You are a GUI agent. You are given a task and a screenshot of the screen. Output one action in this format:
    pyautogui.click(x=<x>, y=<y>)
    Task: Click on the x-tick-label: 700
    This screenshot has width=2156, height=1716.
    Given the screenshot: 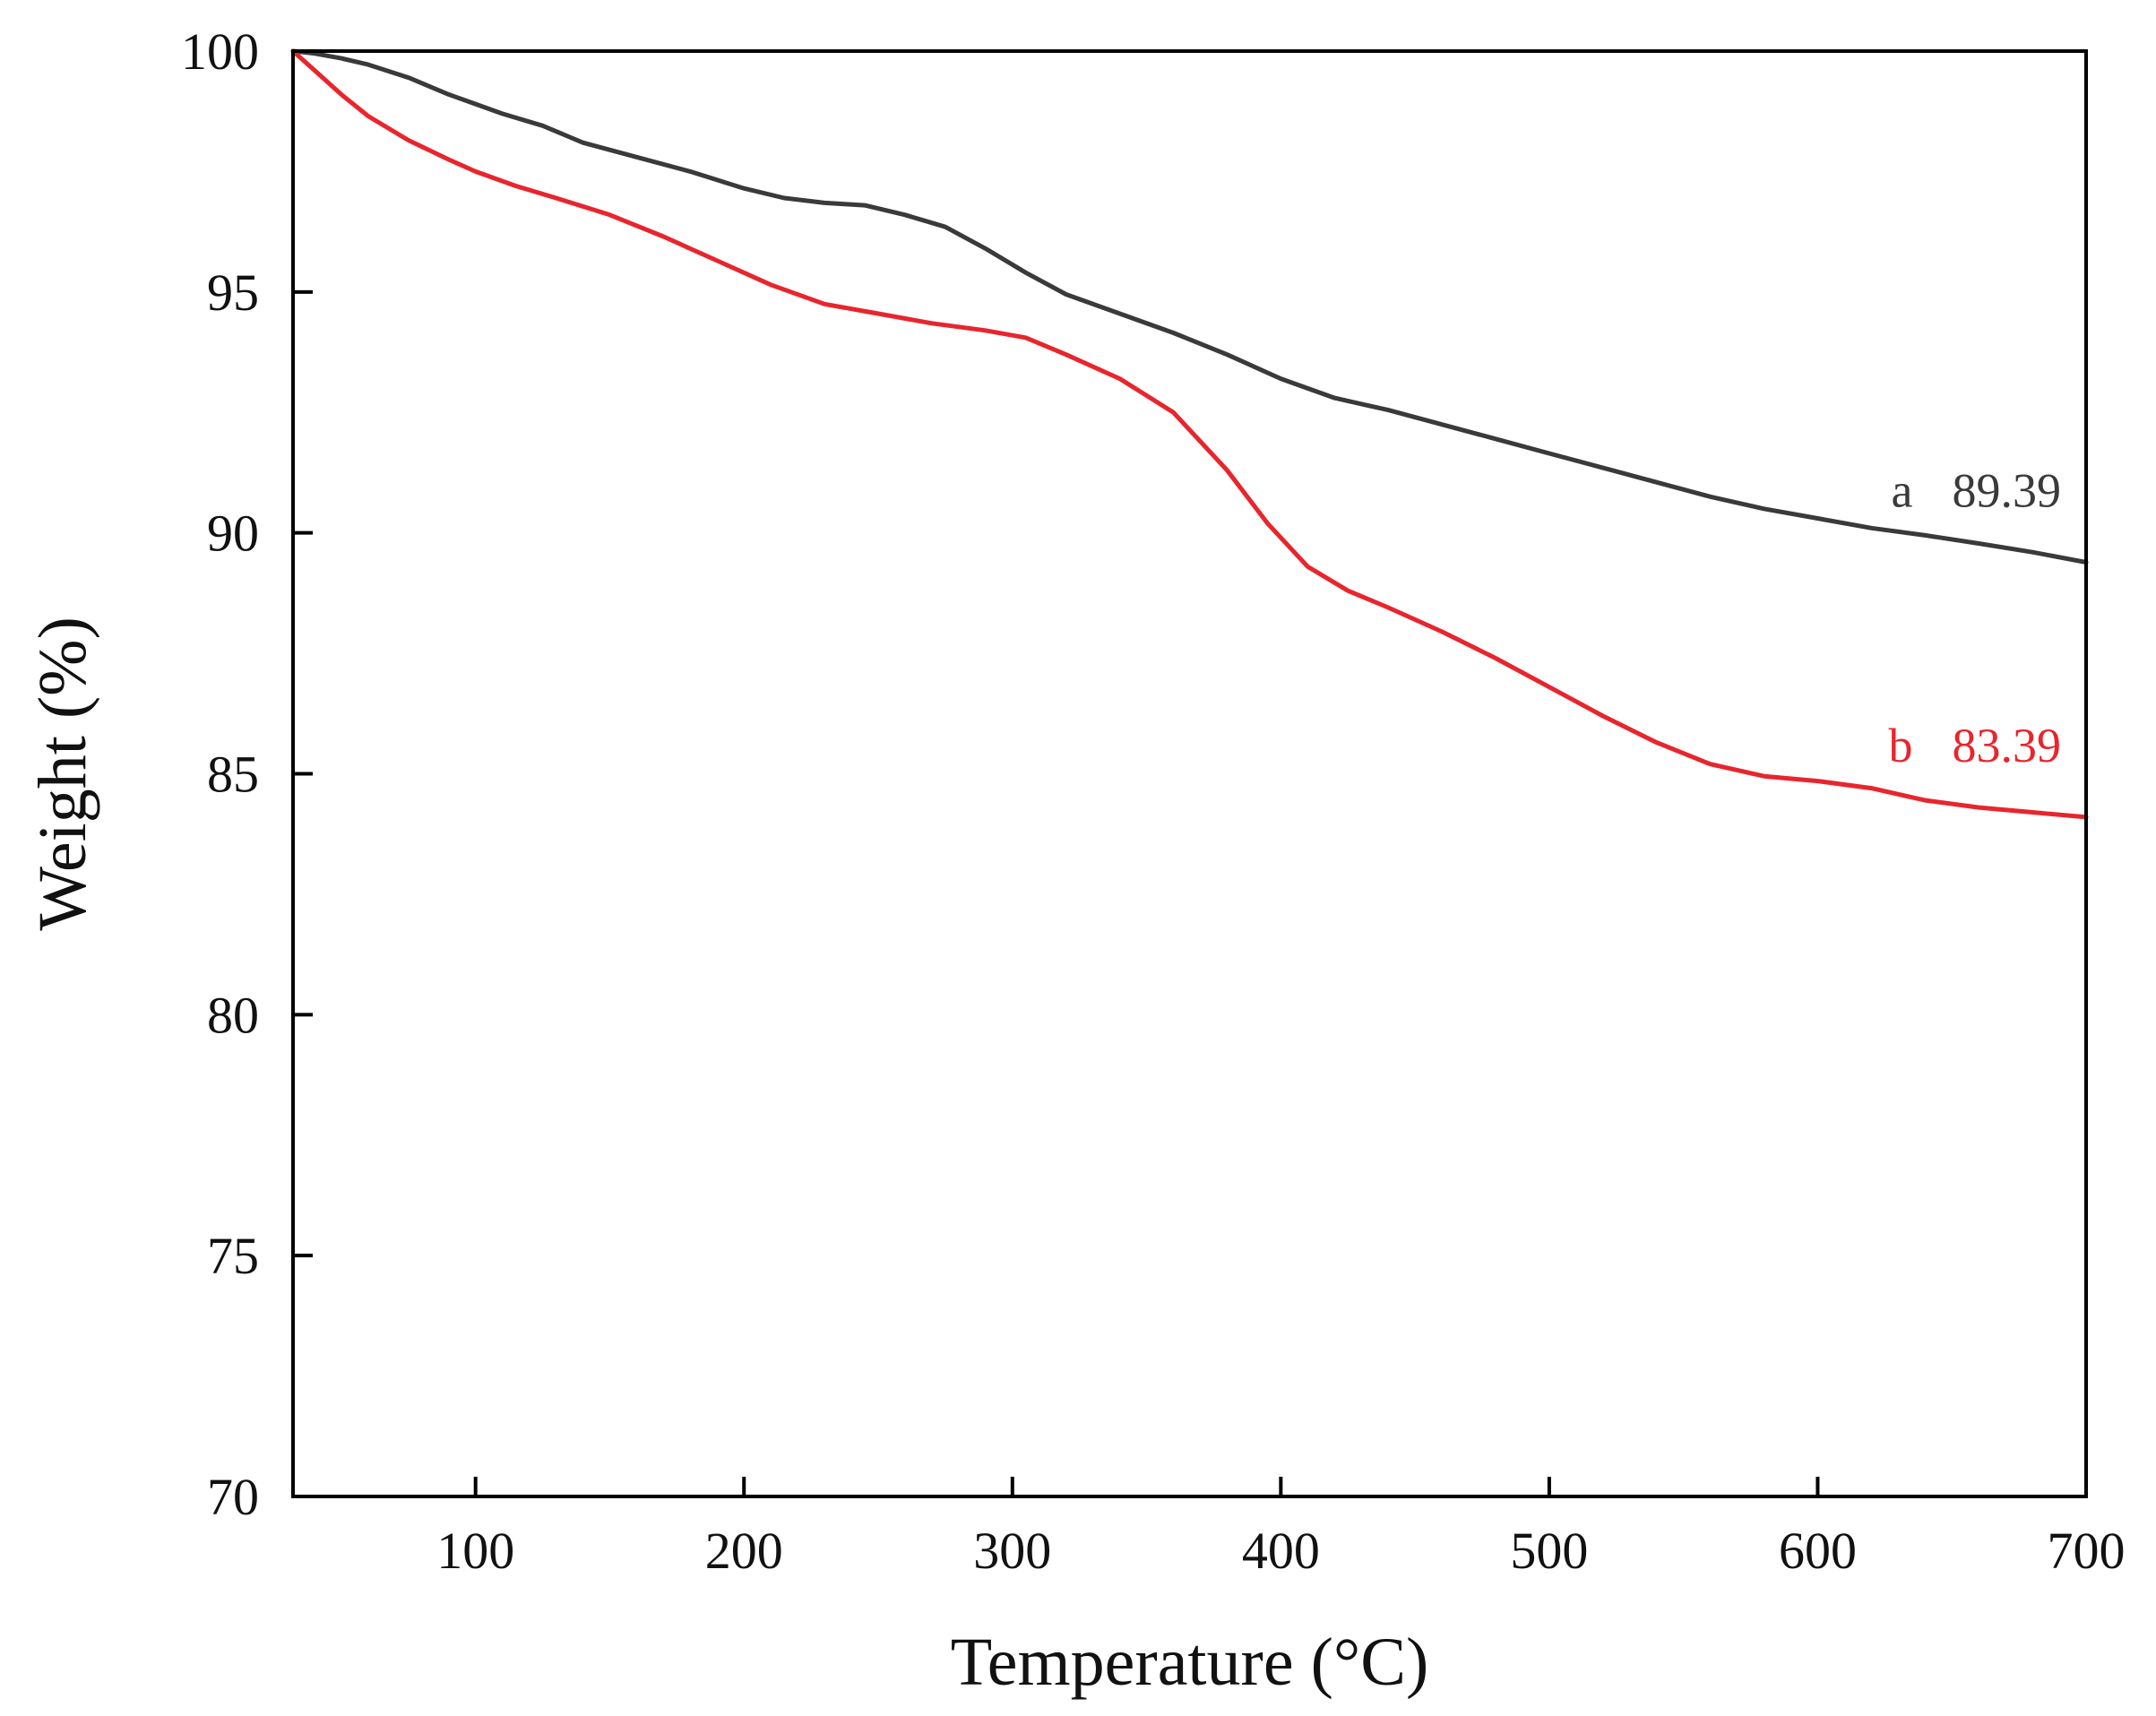 What is the action you would take?
    pyautogui.click(x=2087, y=1551)
    